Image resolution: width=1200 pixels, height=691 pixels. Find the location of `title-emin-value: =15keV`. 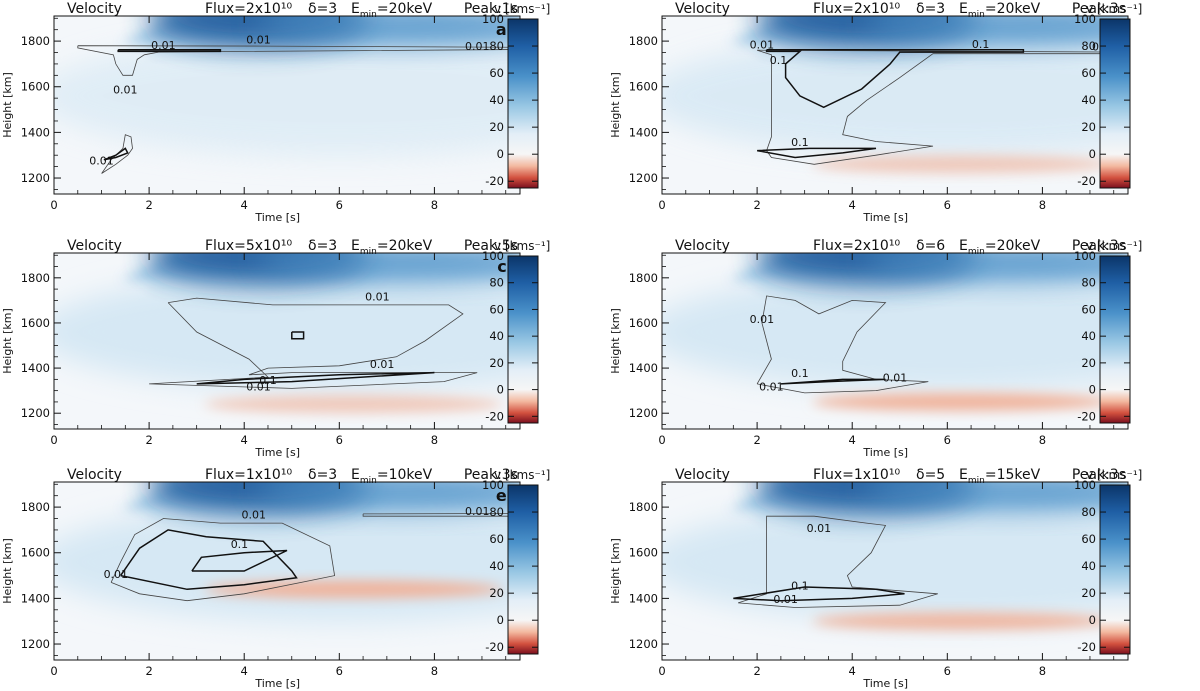

title-emin-value: =15keV is located at coordinates (1013, 475).